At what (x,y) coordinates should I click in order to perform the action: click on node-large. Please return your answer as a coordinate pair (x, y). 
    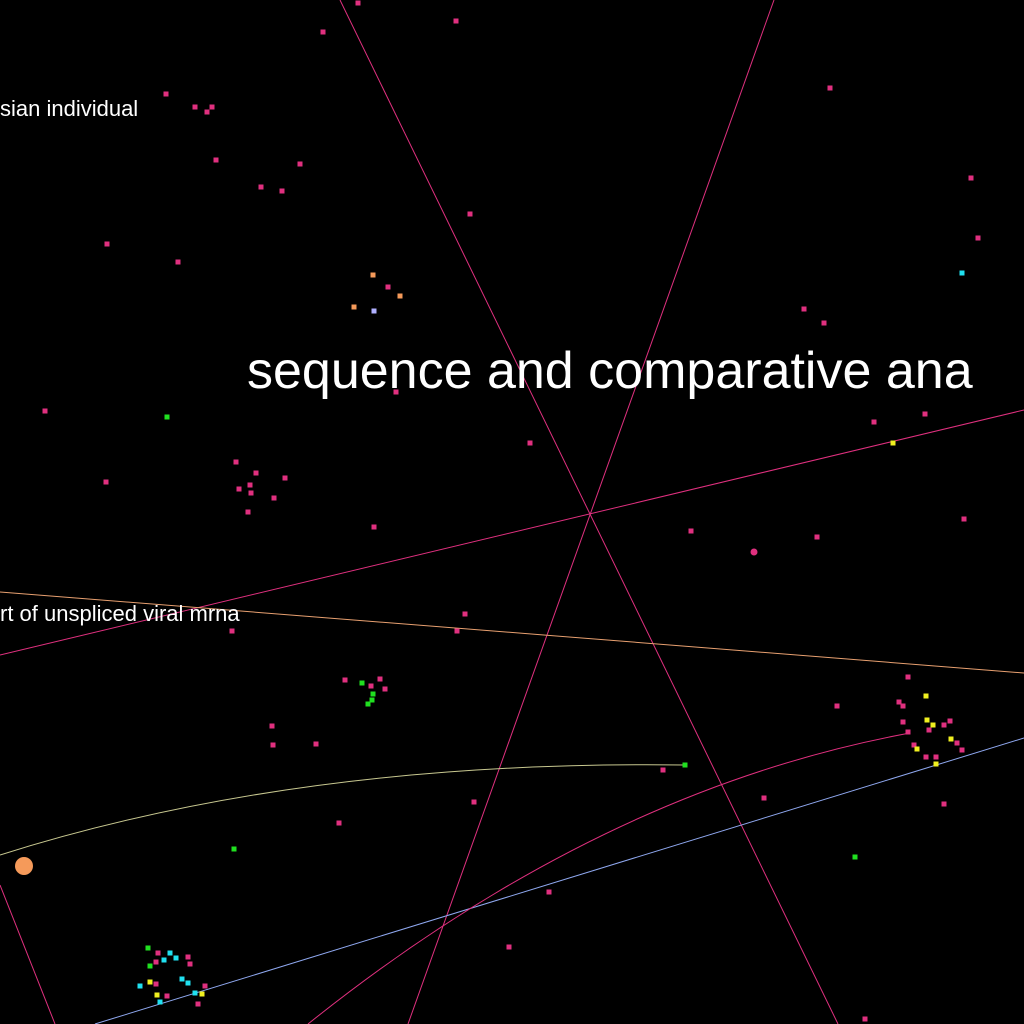
    Looking at the image, I should click on (24, 866).